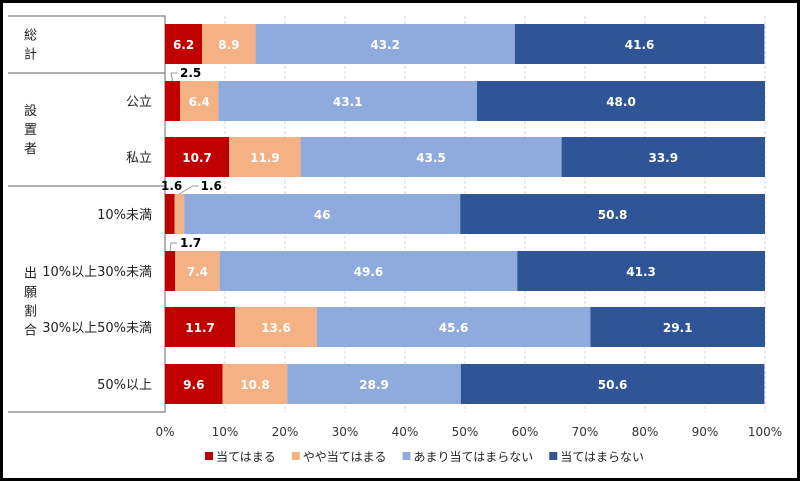 The image size is (800, 481). I want to click on data-label: 49.6, so click(369, 272).